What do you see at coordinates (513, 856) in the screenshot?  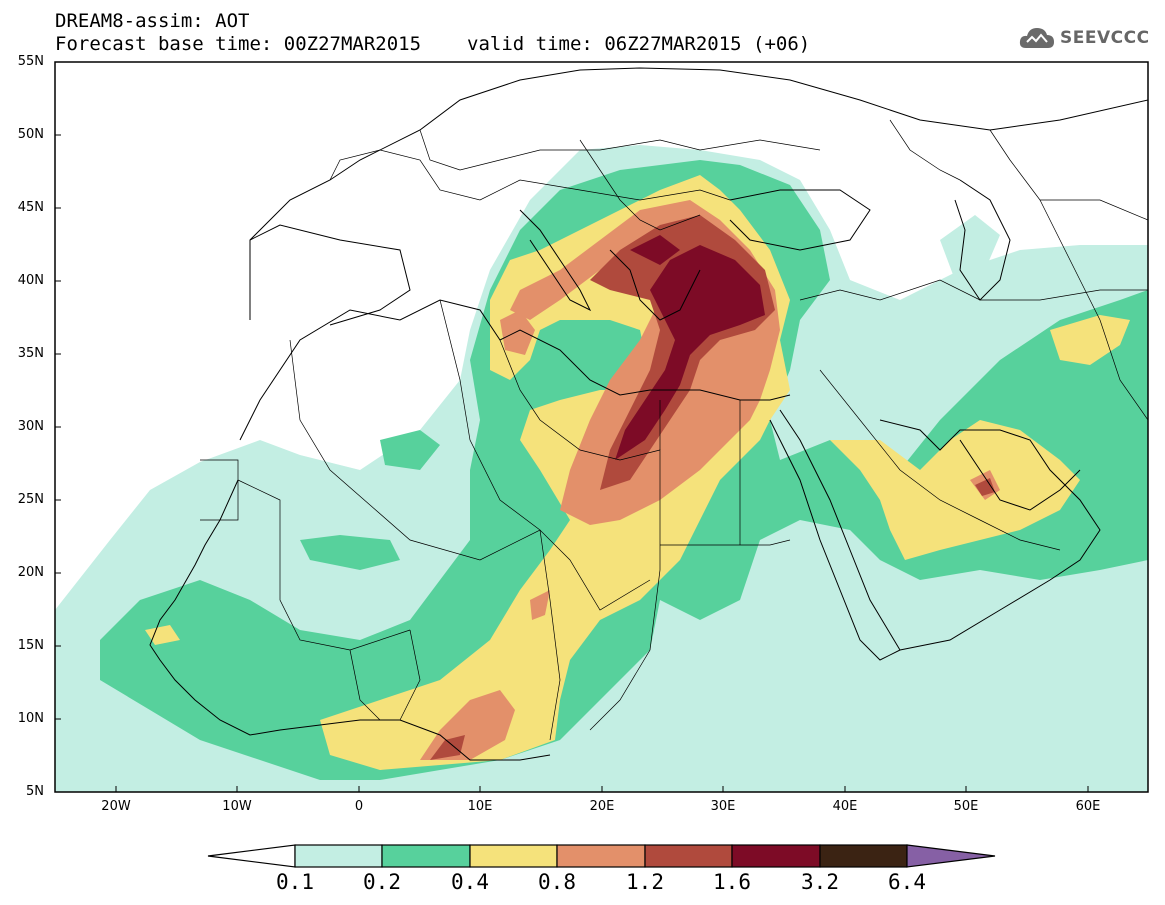 I see `colorbar-swatch-0.4` at bounding box center [513, 856].